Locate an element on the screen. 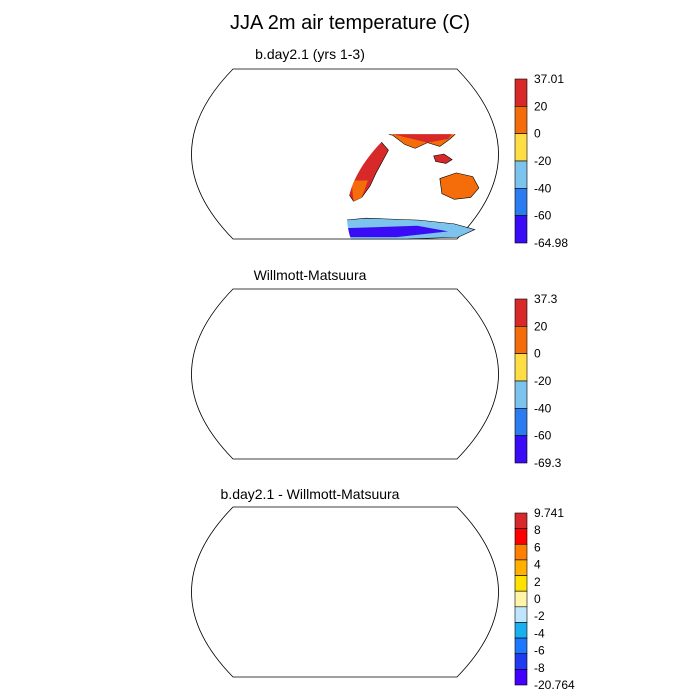 This screenshot has height=700, width=700. colorbar-tick-label: -69.3 is located at coordinates (548, 463).